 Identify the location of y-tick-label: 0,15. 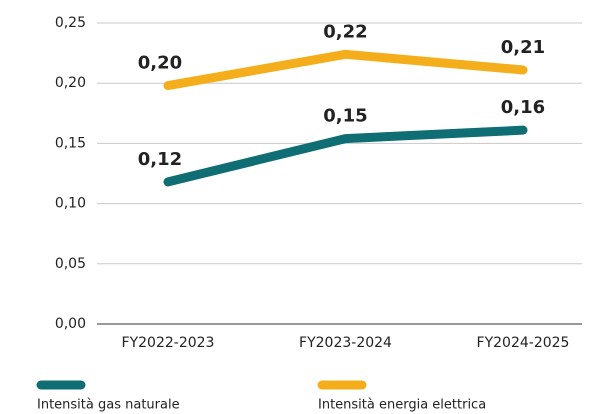
(70, 143).